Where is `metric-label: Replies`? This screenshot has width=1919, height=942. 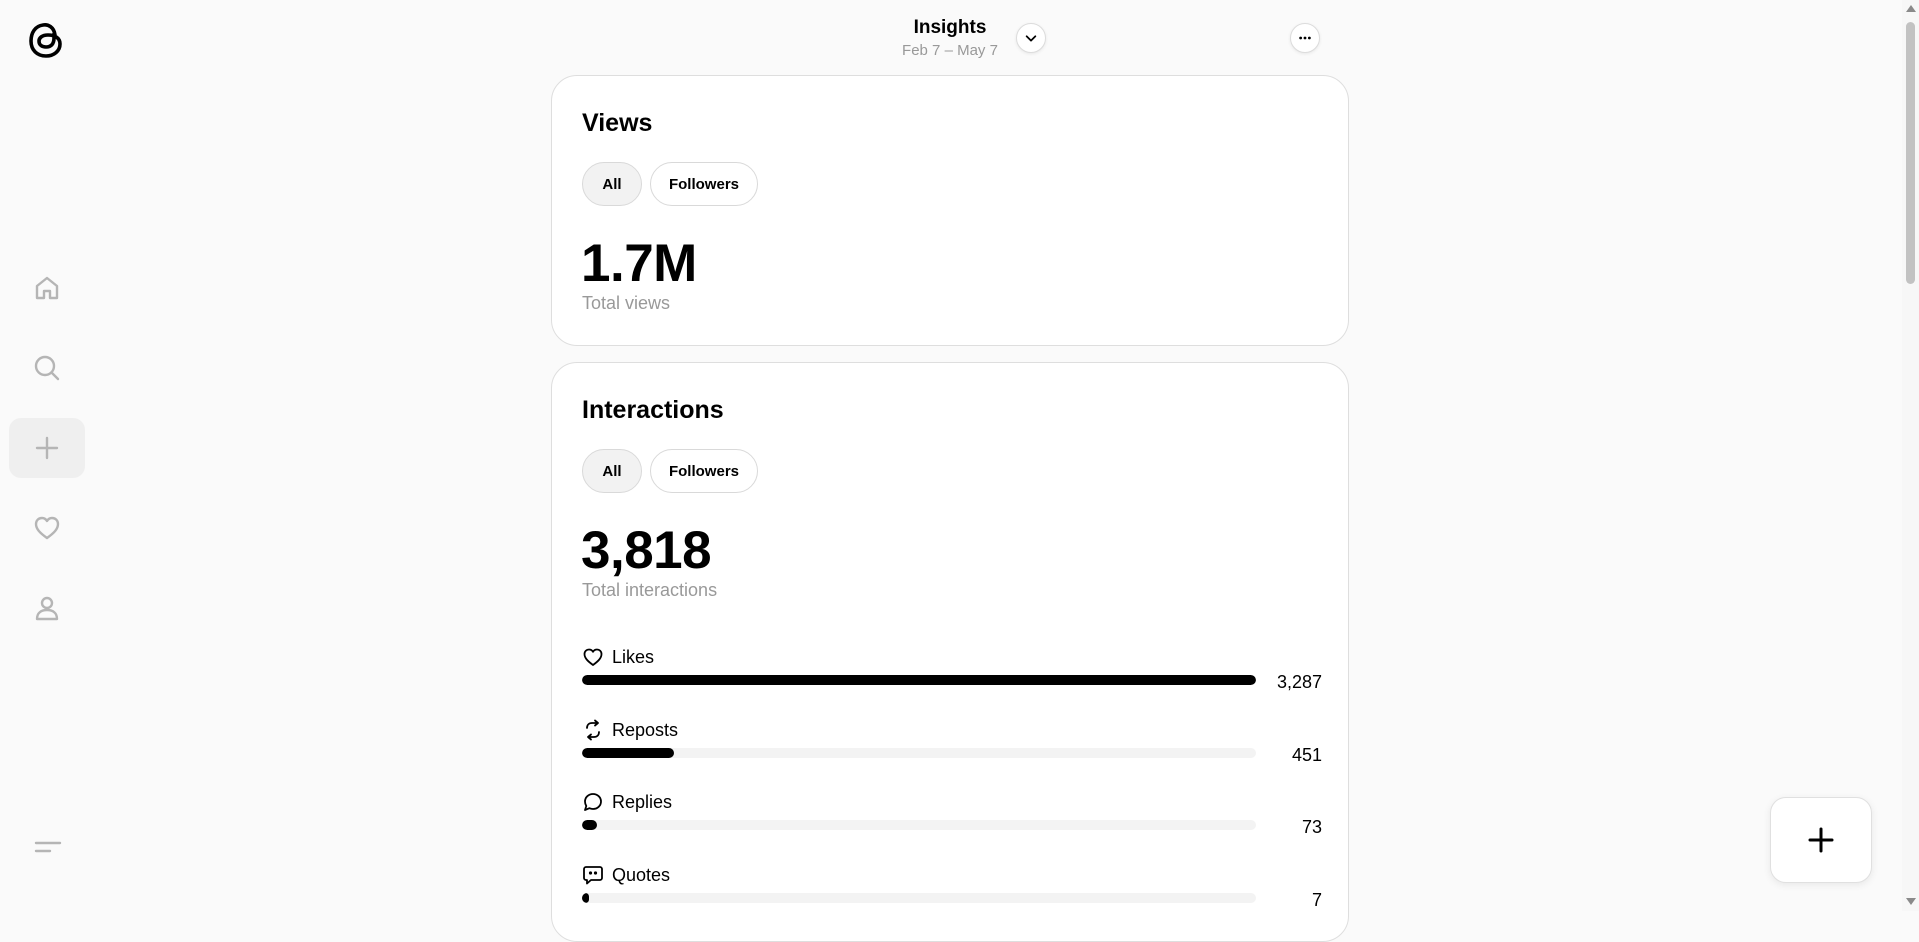
metric-label: Replies is located at coordinates (642, 801).